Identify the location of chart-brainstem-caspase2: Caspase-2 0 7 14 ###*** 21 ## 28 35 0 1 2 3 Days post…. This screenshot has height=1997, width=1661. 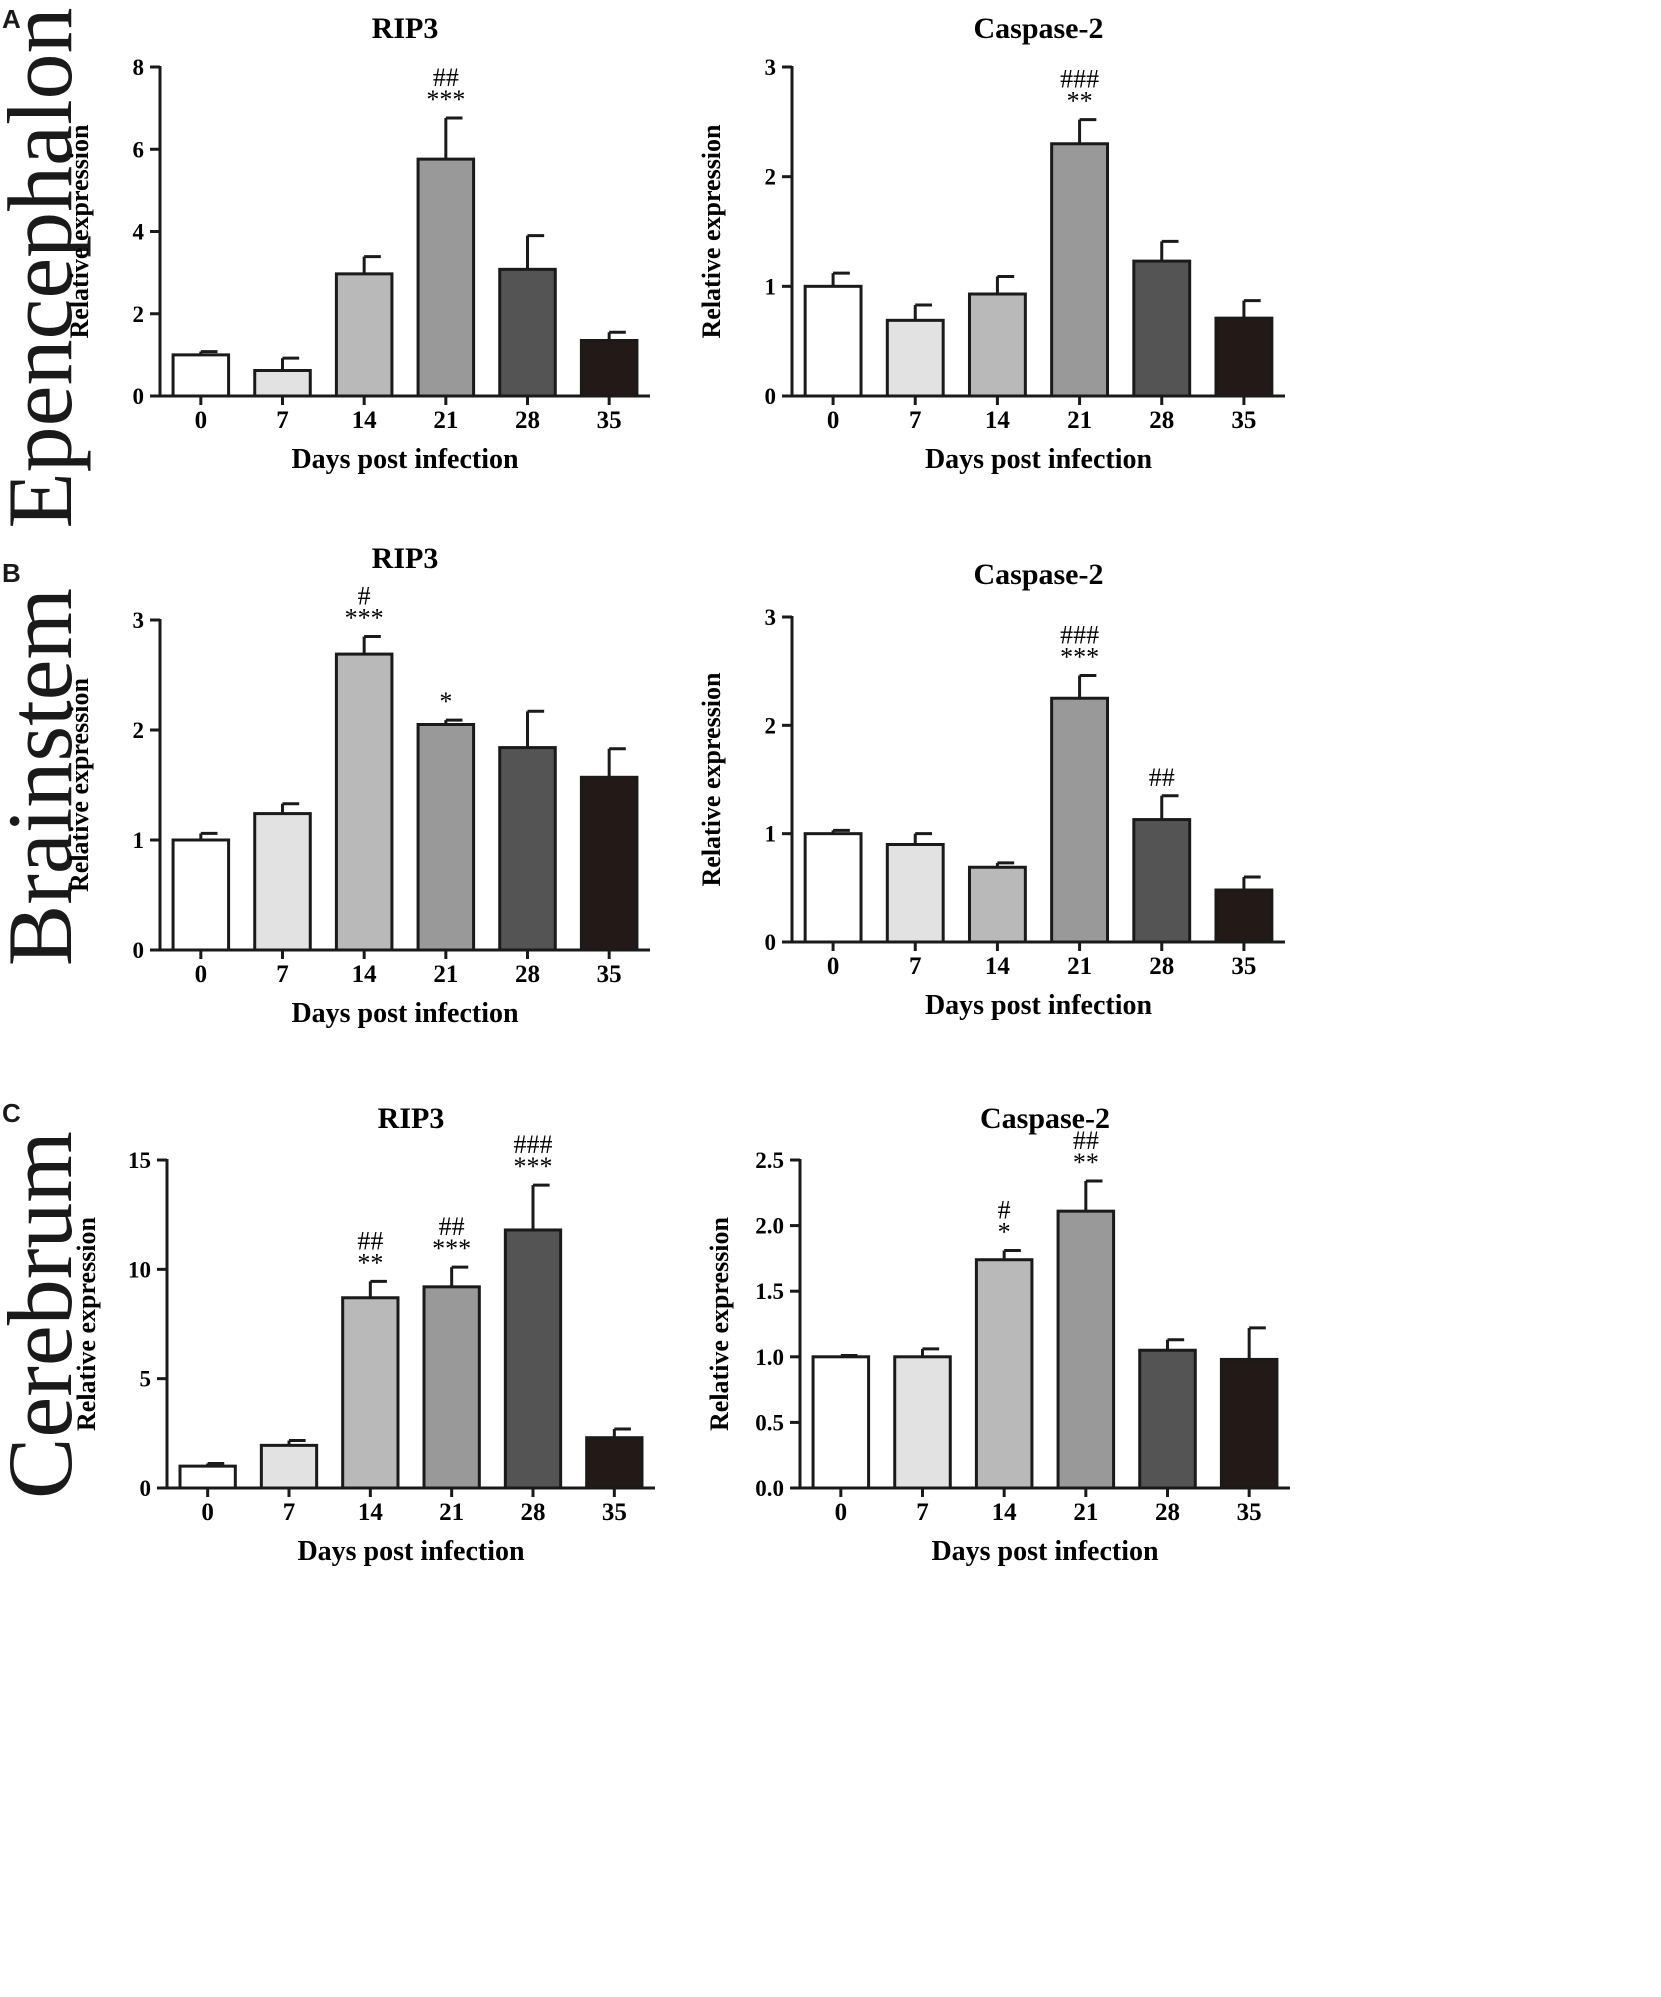
(991, 789).